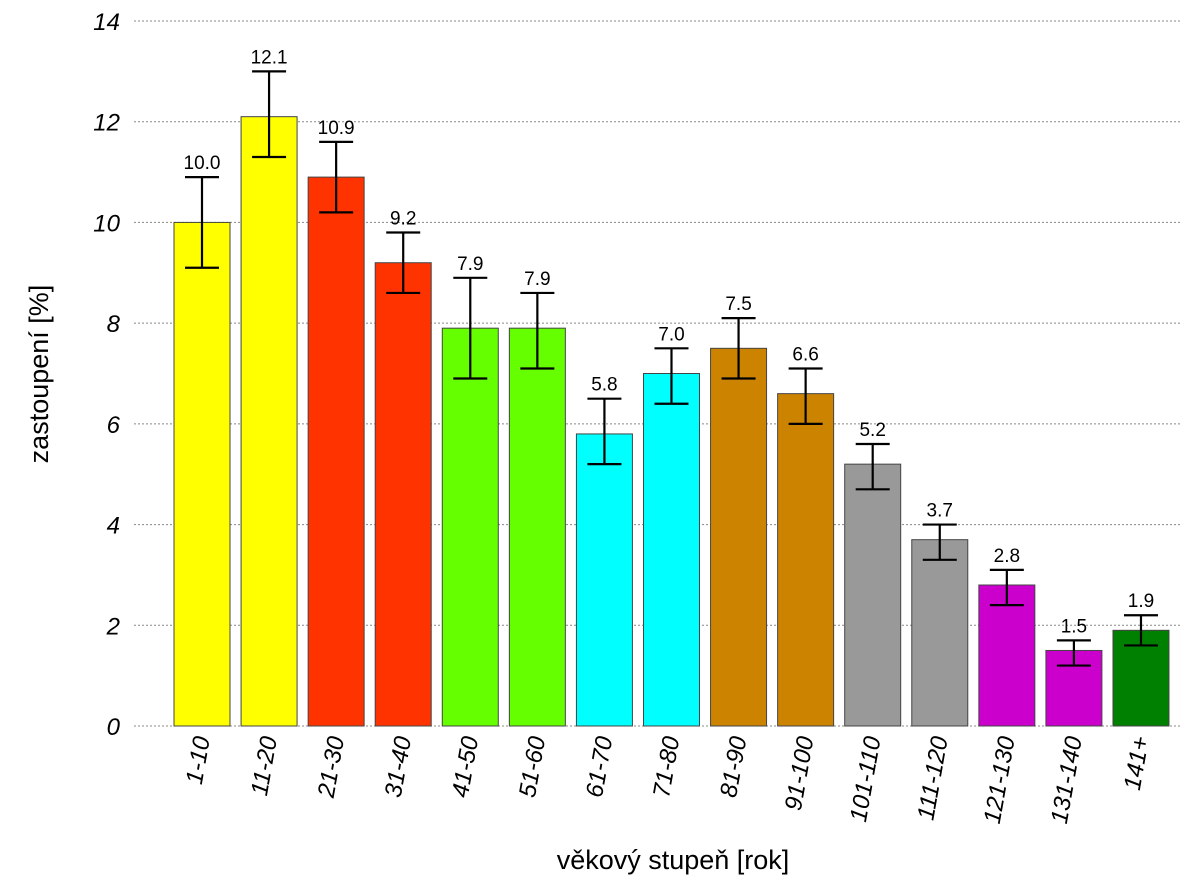  Describe the element at coordinates (1067, 780) in the screenshot. I see `x-tick-label-131-140: 131-140` at that location.